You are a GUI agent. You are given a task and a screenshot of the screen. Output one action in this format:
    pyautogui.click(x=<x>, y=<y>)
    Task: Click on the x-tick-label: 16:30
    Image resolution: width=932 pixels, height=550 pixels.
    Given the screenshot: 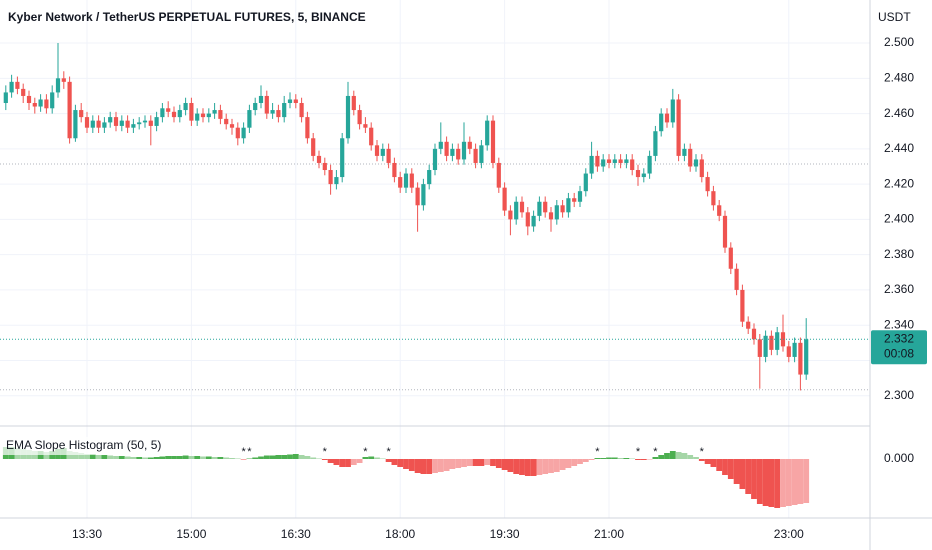 What is the action you would take?
    pyautogui.click(x=296, y=534)
    